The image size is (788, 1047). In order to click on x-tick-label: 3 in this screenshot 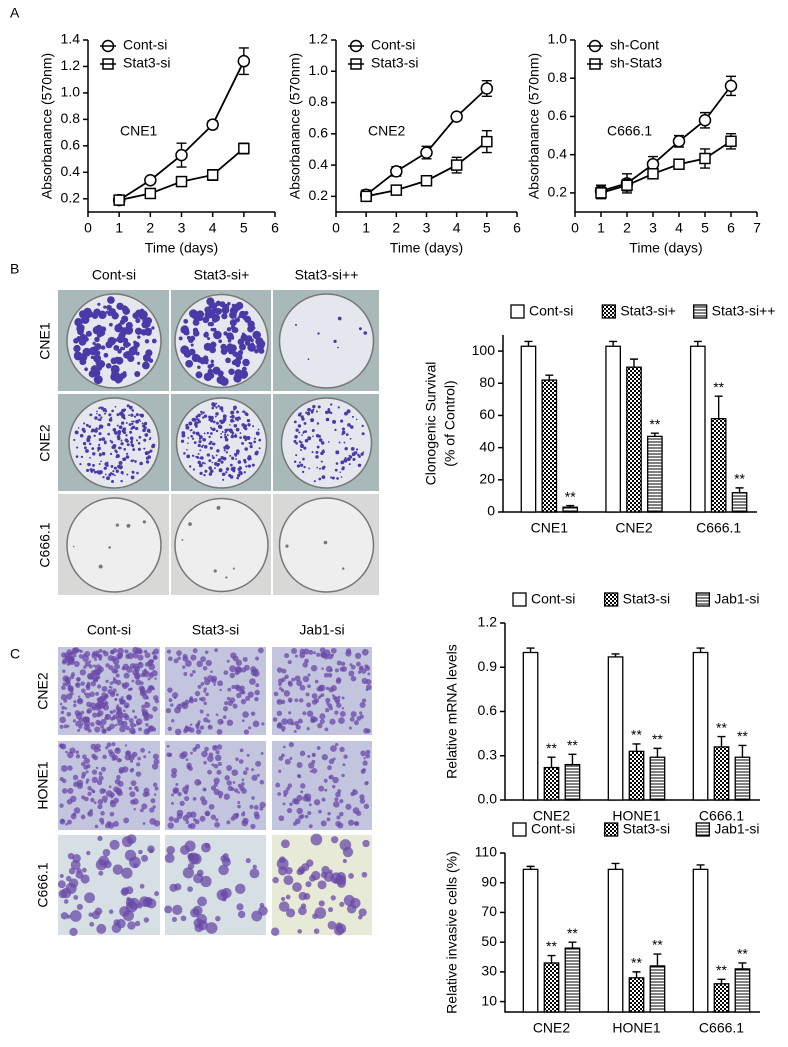, I will do `click(653, 228)`.